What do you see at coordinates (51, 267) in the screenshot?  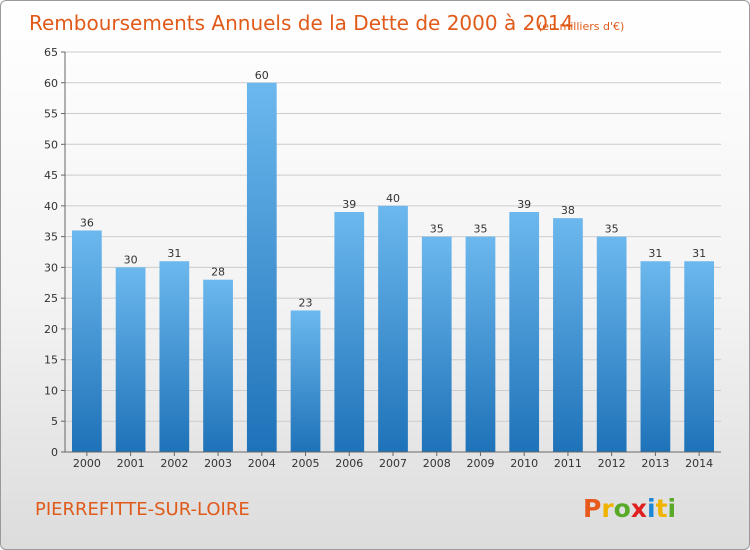 I see `y-tick-label: 30` at bounding box center [51, 267].